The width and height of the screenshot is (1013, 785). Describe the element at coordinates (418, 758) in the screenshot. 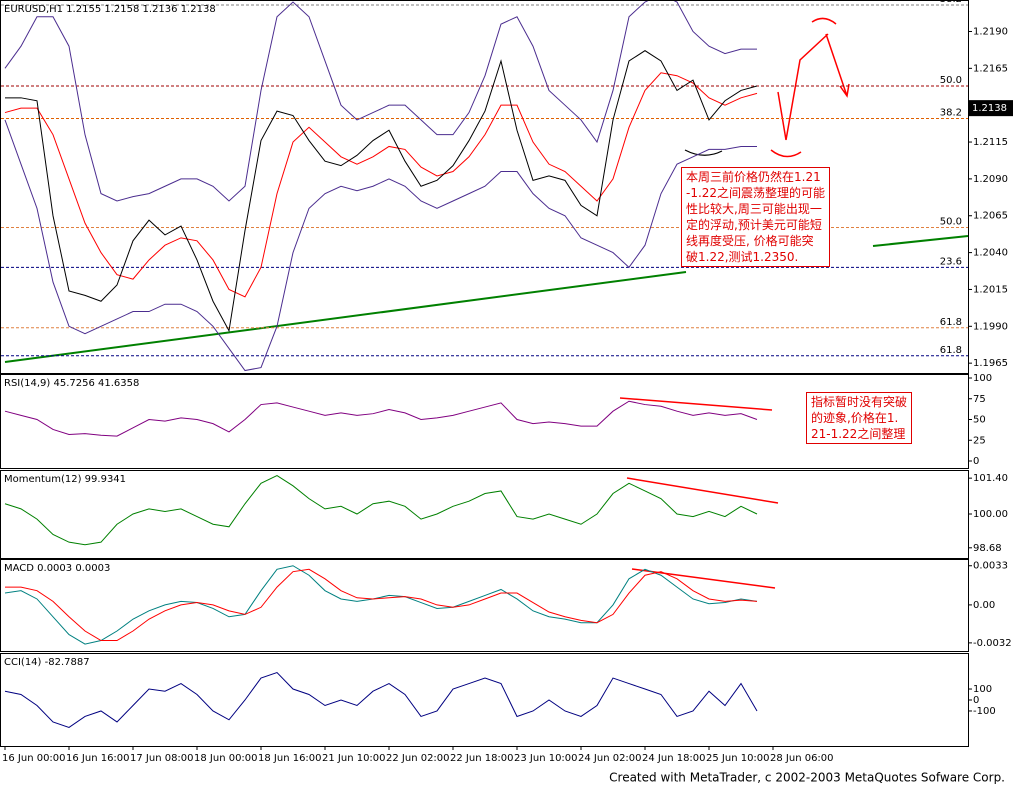

I see `x-tick-label: 22 Jun 02:00` at that location.